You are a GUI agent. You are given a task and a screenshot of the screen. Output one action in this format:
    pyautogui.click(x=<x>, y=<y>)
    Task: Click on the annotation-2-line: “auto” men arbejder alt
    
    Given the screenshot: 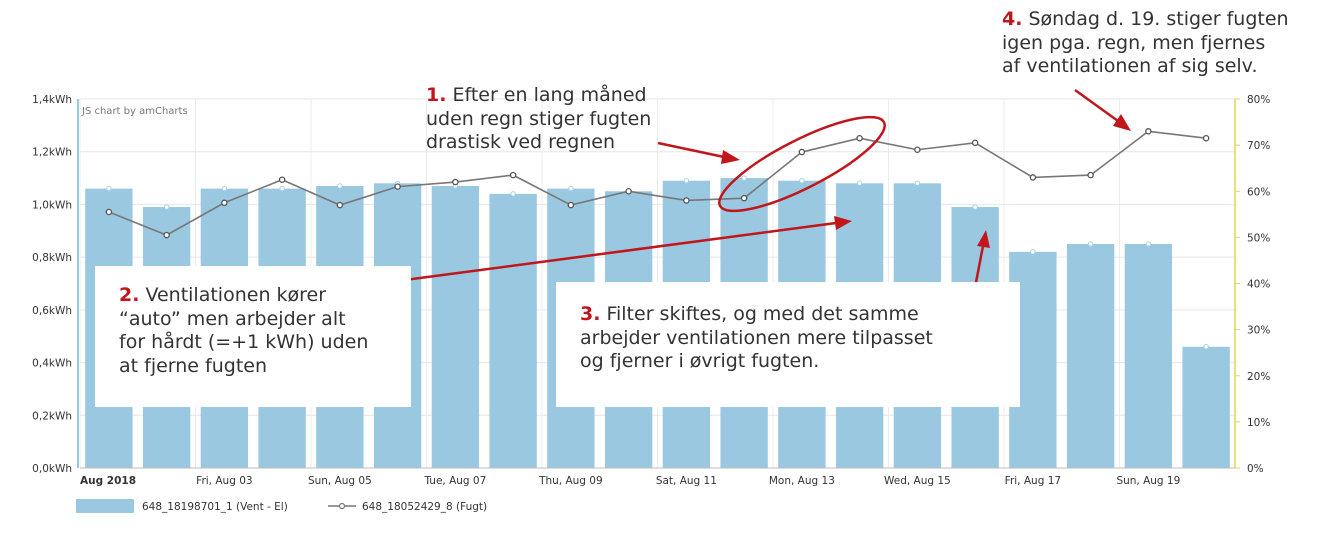 What is the action you would take?
    pyautogui.click(x=232, y=318)
    